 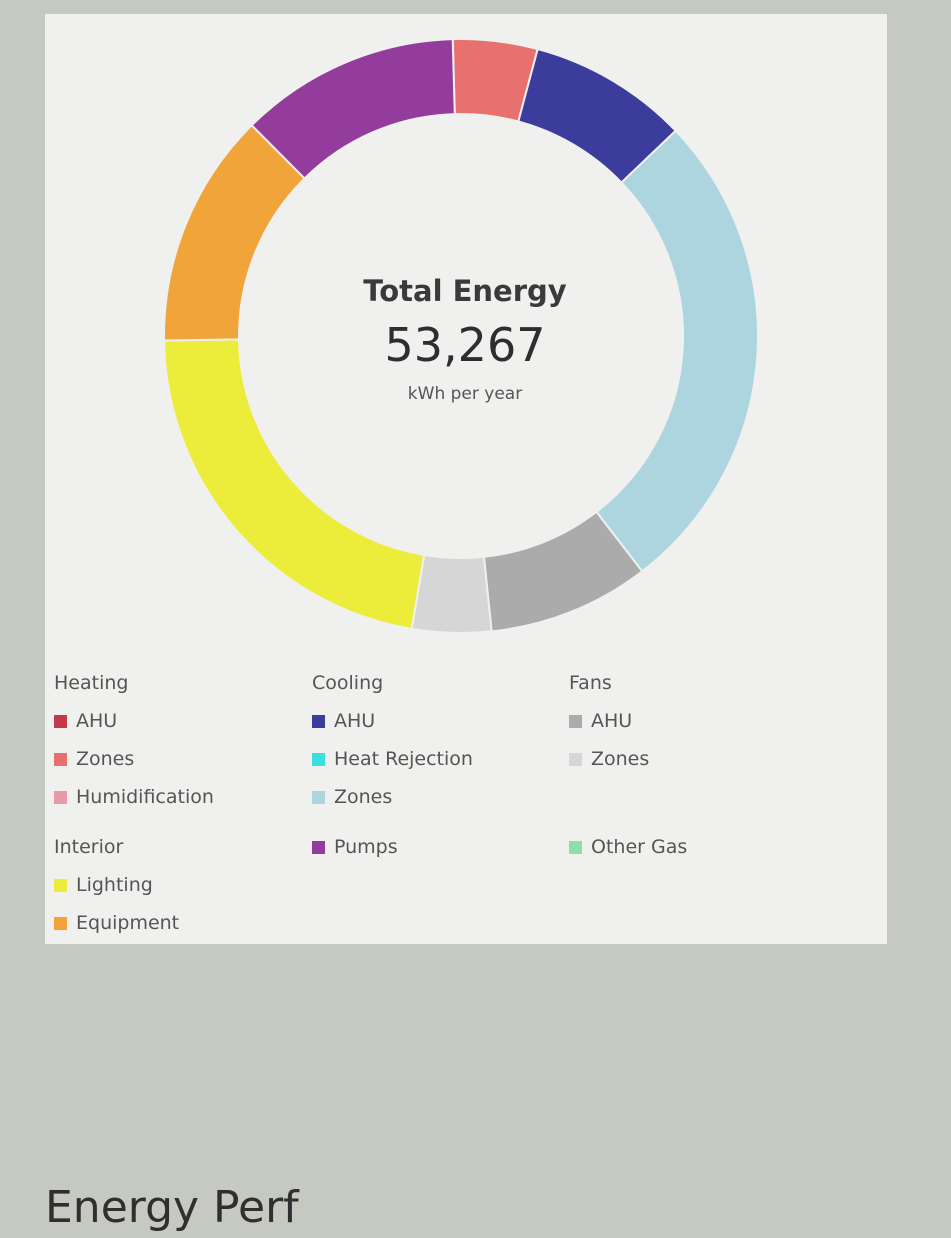 What do you see at coordinates (366, 847) in the screenshot?
I see `legend-label: Pumps` at bounding box center [366, 847].